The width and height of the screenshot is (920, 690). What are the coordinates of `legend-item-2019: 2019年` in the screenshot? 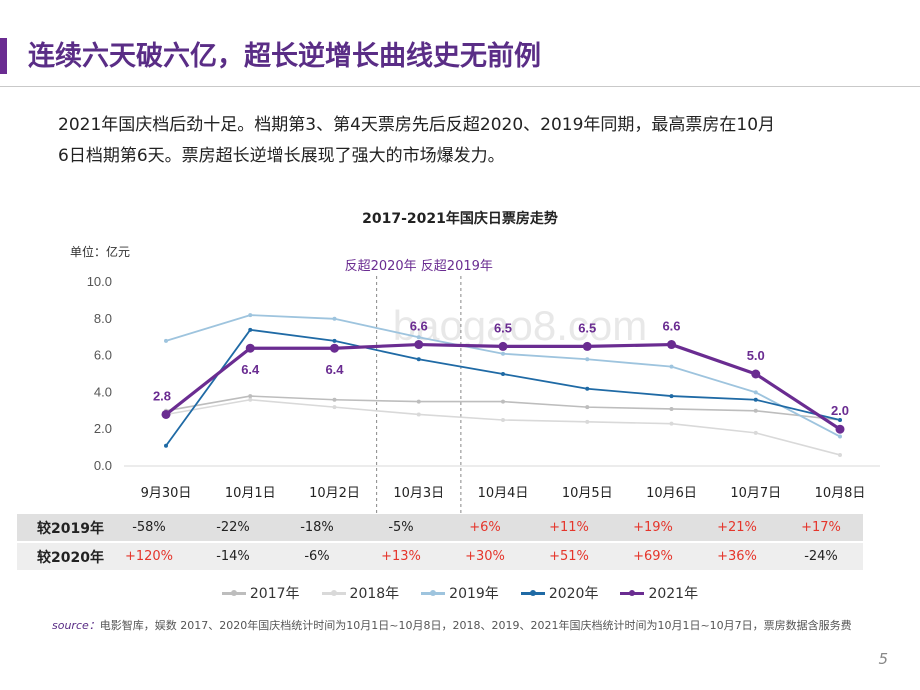 It's located at (460, 593).